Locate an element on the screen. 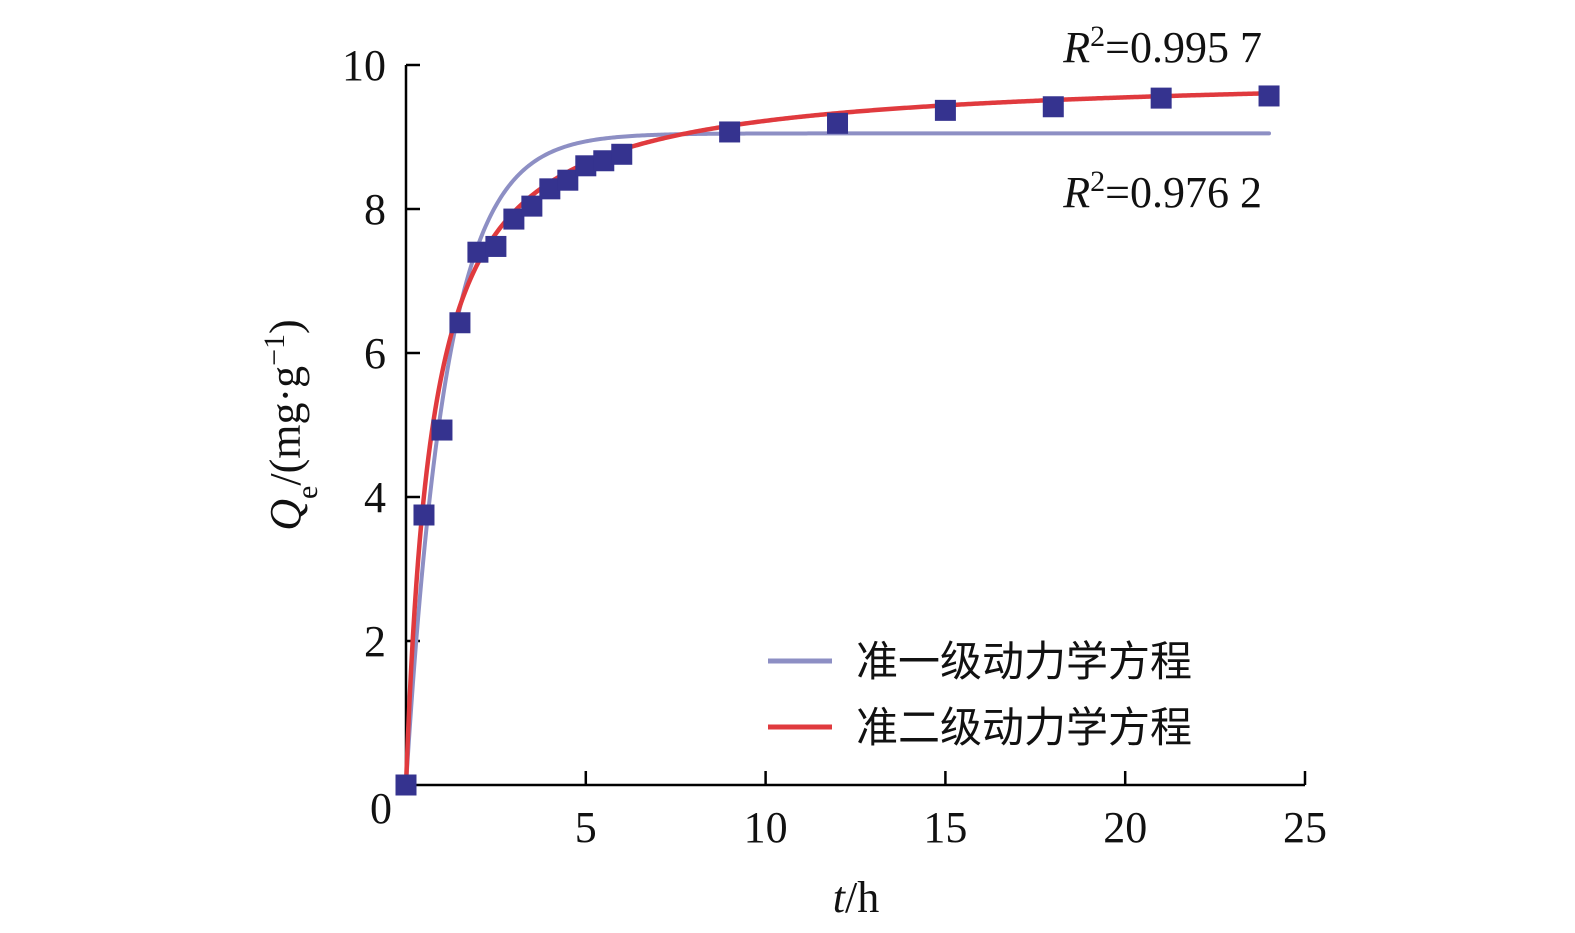  r2-annotation-pso: R2=0.995 7 is located at coordinates (1162, 46).